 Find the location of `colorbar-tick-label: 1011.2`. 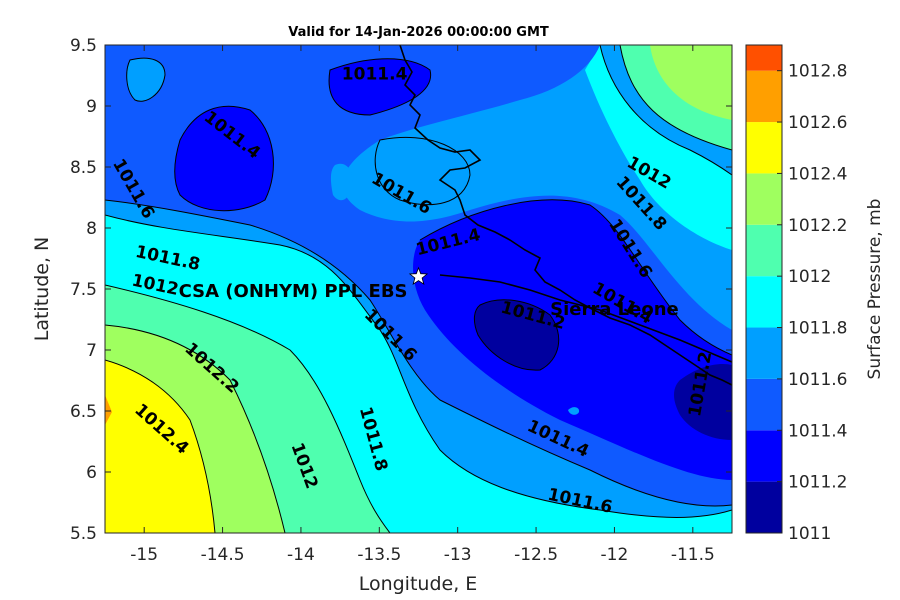

colorbar-tick-label: 1011.2 is located at coordinates (817, 483).